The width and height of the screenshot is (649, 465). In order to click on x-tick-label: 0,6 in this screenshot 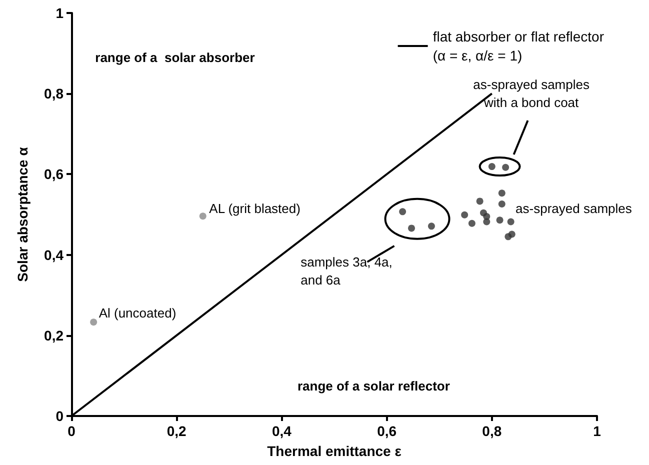, I will do `click(387, 431)`.